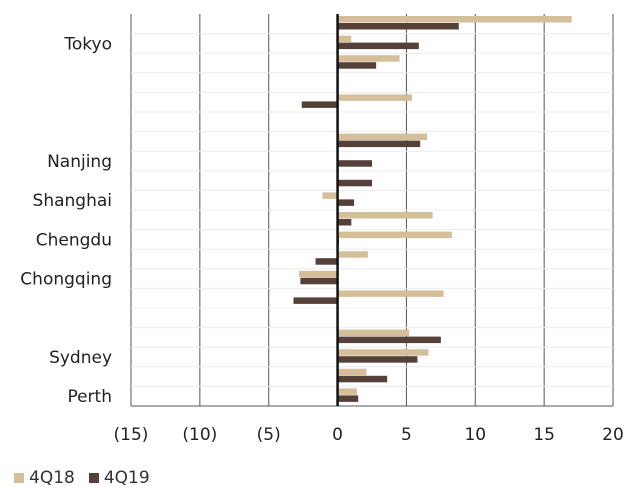  What do you see at coordinates (337, 435) in the screenshot?
I see `x-tick-label: 0` at bounding box center [337, 435].